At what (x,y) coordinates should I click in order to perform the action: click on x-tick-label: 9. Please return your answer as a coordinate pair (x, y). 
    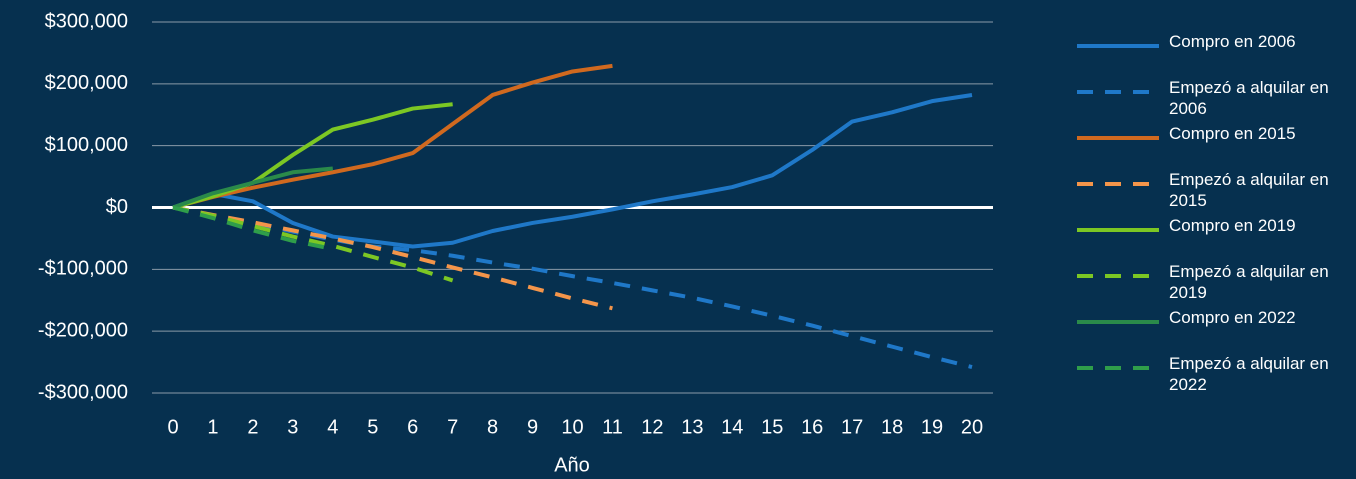
    Looking at the image, I should click on (532, 427).